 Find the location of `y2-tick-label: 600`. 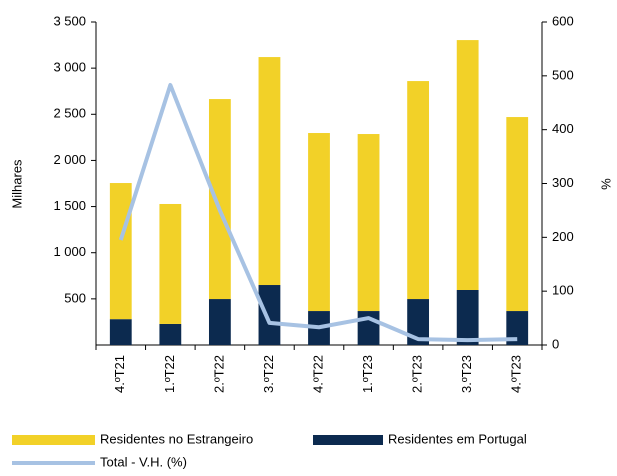

y2-tick-label: 600 is located at coordinates (563, 20).